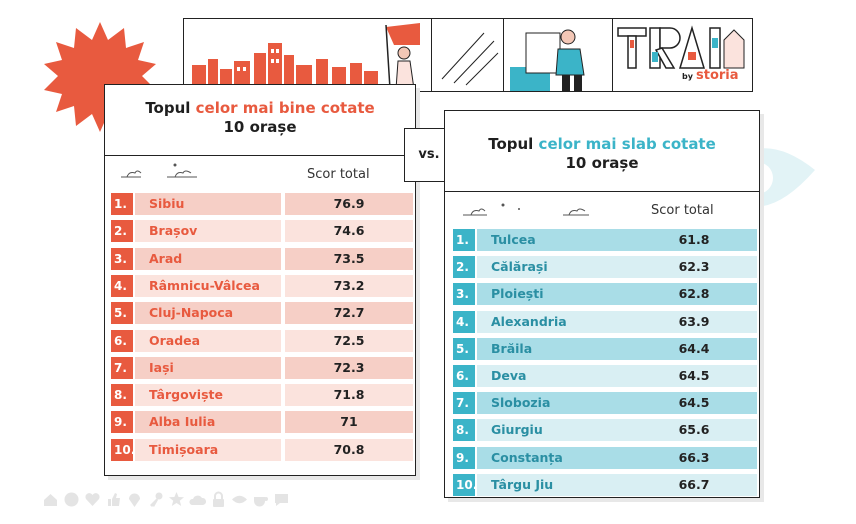 The width and height of the screenshot is (856, 524). I want to click on table-row: 6. Deva 64.5, so click(605, 376).